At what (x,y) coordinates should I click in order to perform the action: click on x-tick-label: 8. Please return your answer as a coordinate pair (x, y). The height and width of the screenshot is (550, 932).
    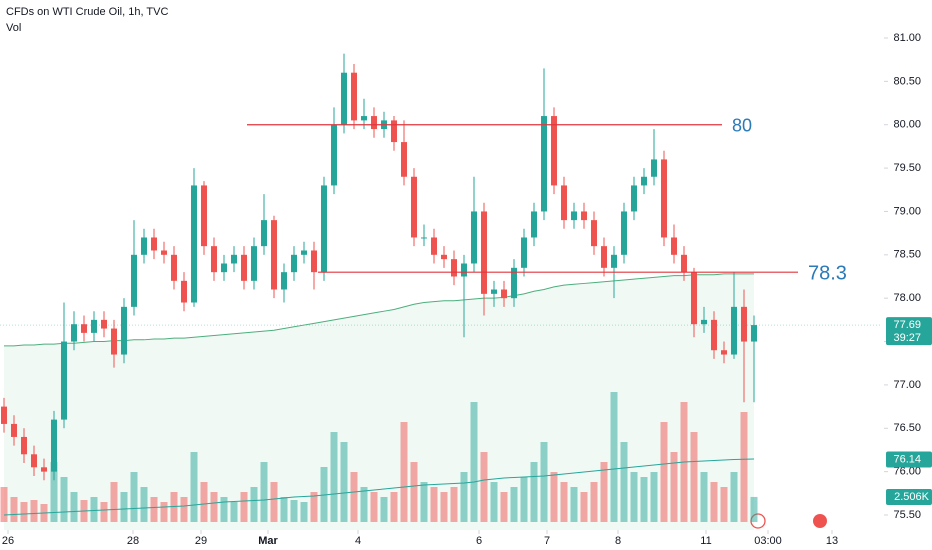
    Looking at the image, I should click on (618, 541).